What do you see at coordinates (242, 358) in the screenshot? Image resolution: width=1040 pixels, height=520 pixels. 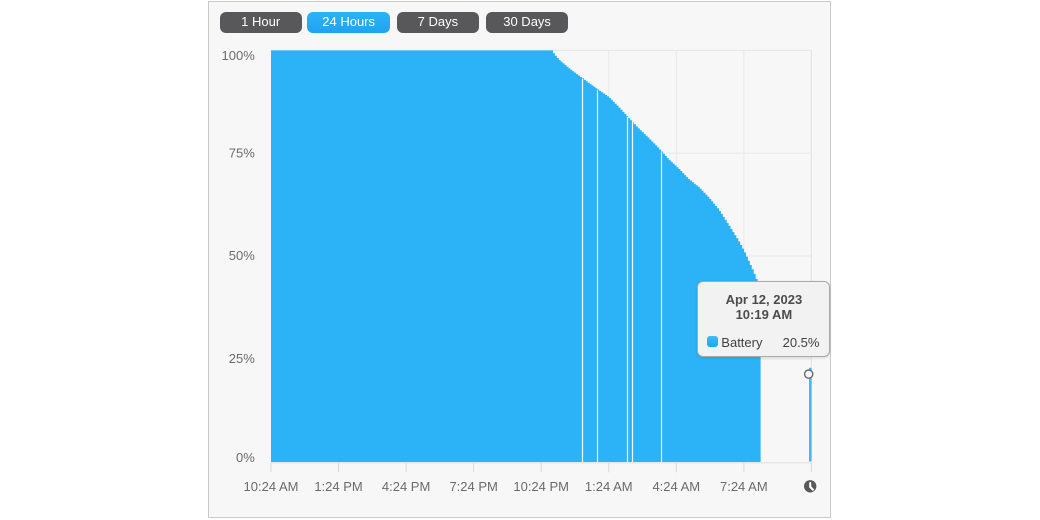 I see `svg-text: 25%` at bounding box center [242, 358].